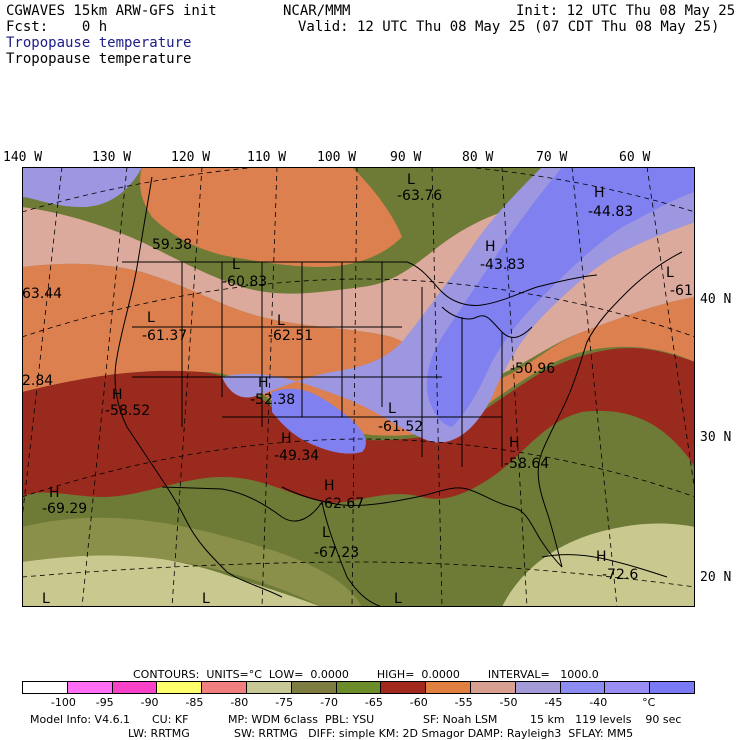 The width and height of the screenshot is (740, 740). Describe the element at coordinates (716, 299) in the screenshot. I see `lat-label: 40 N` at that location.